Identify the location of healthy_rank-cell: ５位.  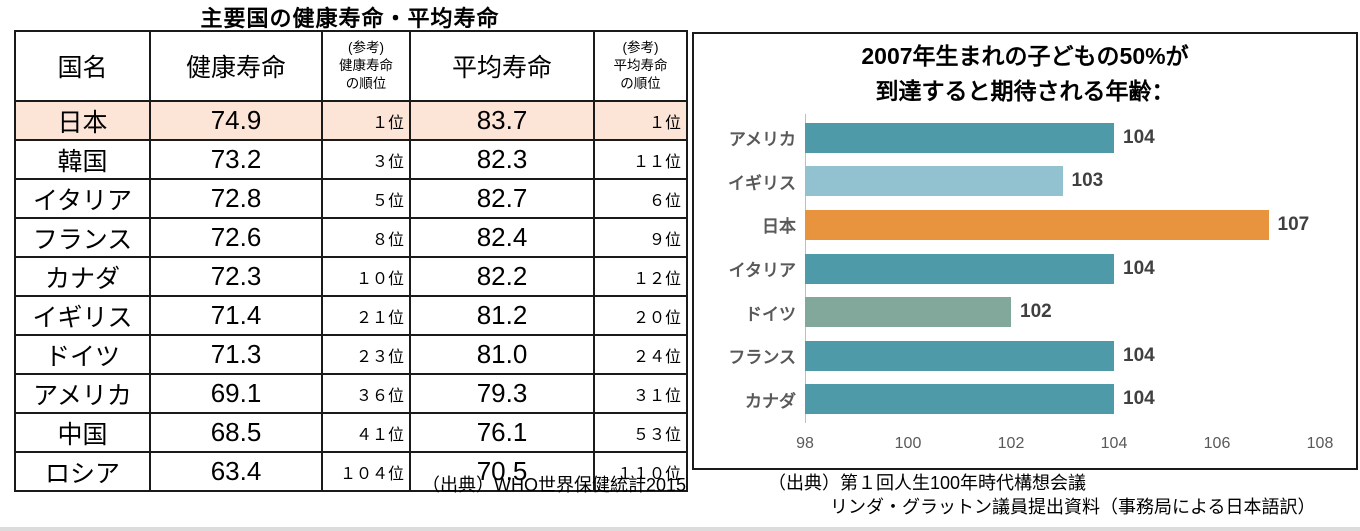
(366, 198).